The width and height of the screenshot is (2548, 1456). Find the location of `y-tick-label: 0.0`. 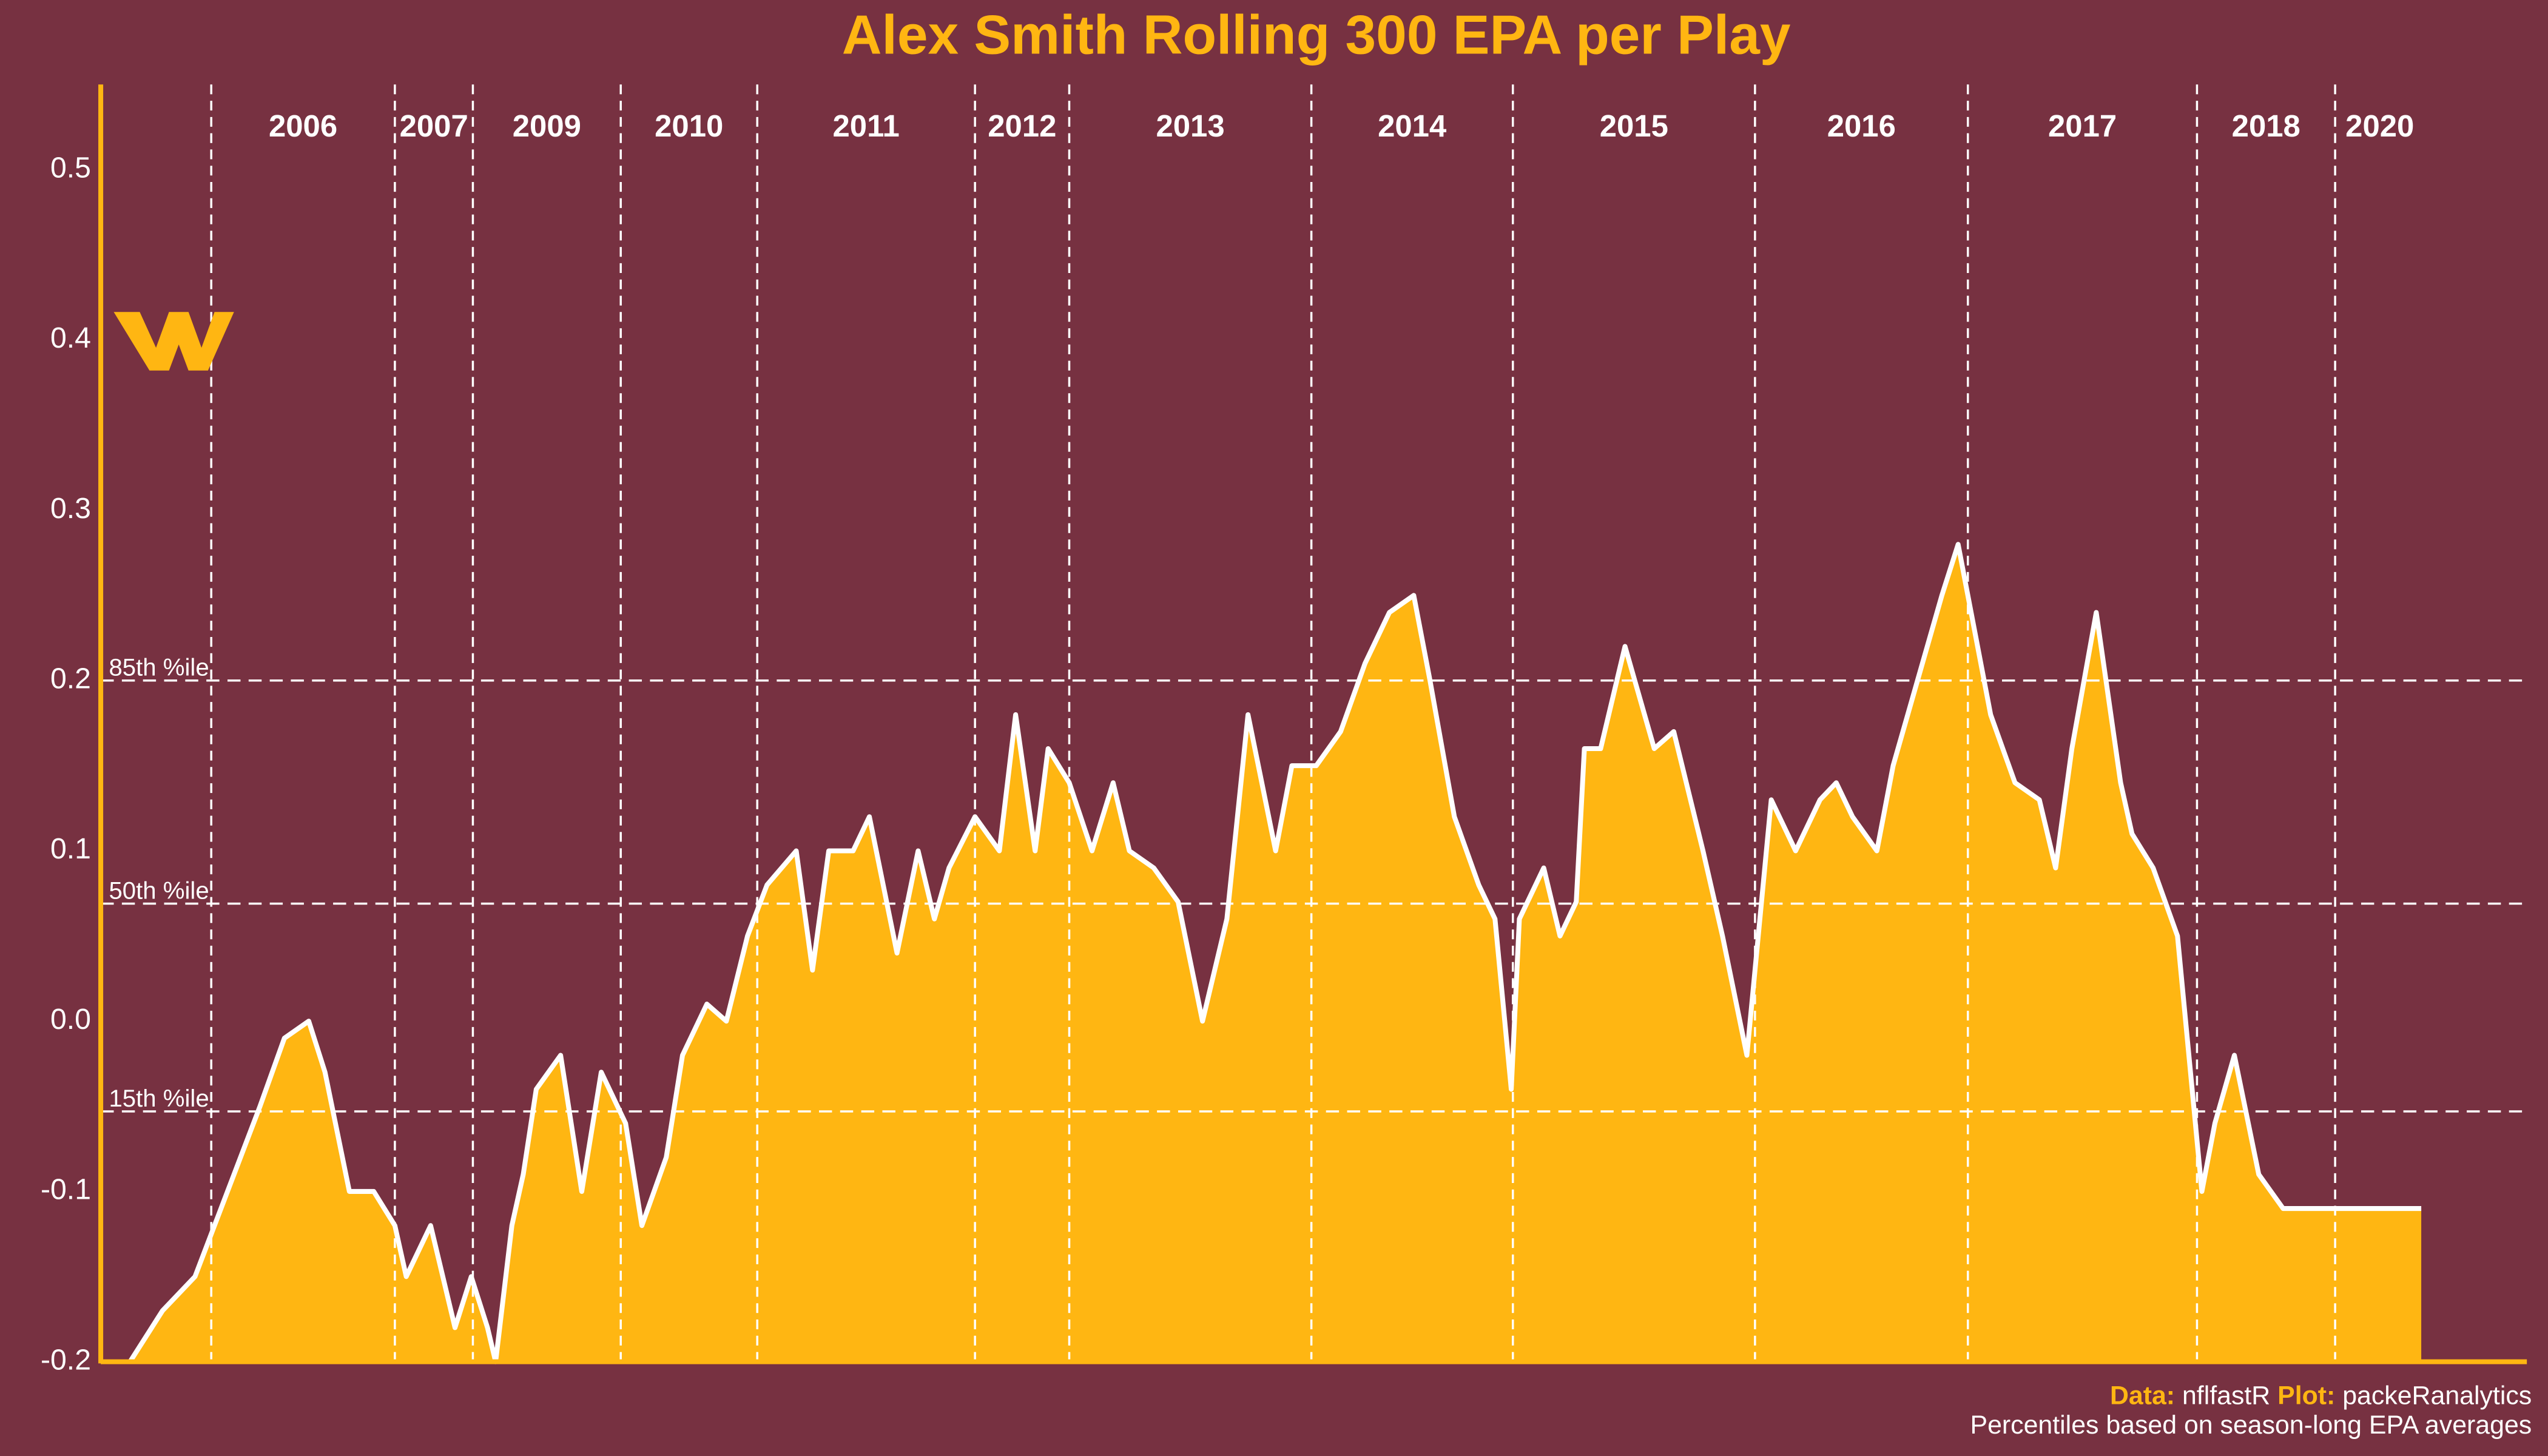

y-tick-label: 0.0 is located at coordinates (70, 1019).